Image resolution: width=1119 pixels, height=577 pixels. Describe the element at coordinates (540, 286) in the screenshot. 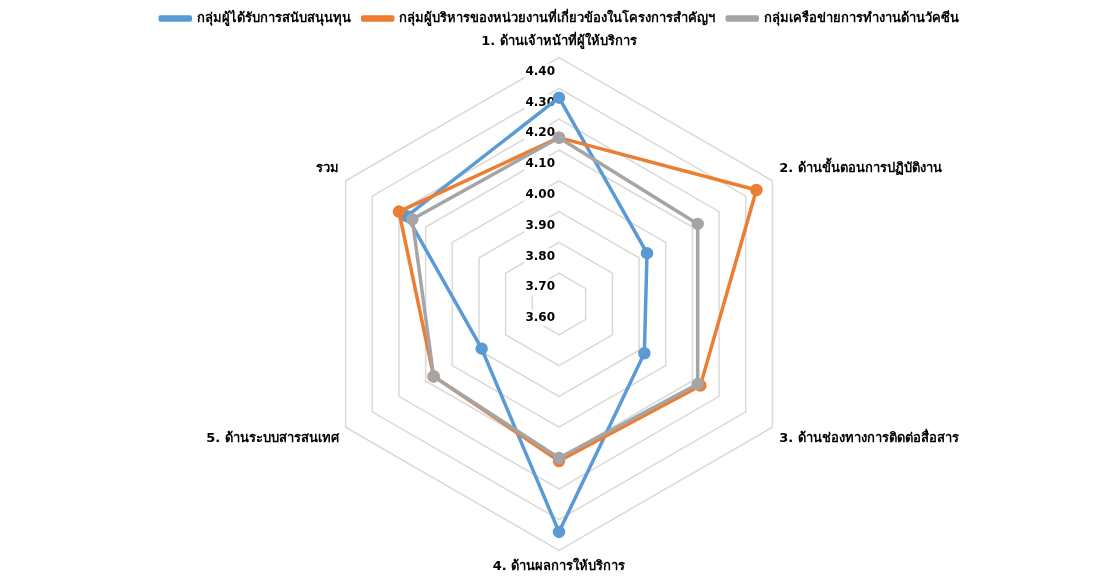

I see `y-tick-label: 3.70` at that location.